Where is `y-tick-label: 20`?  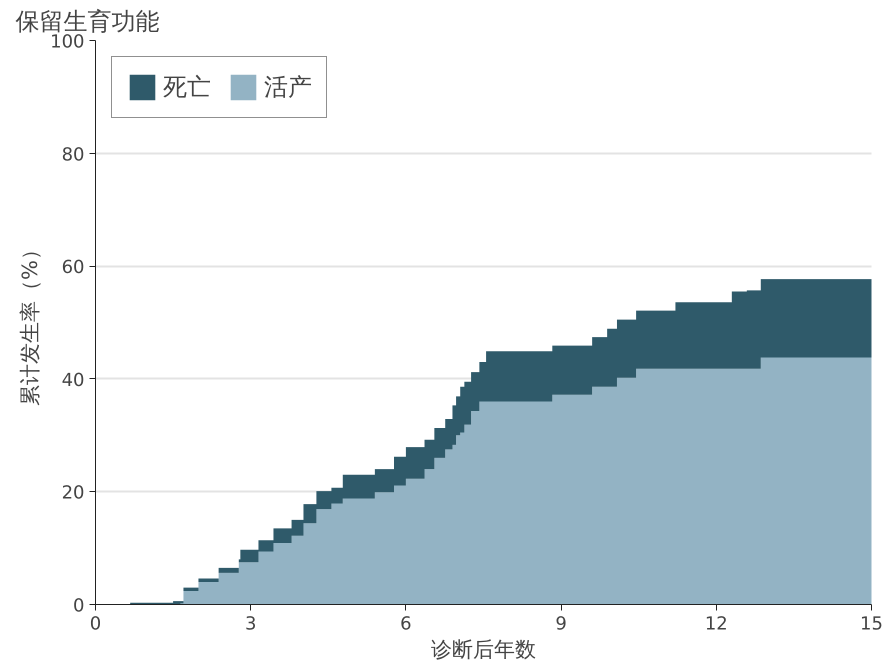
y-tick-label: 20 is located at coordinates (73, 493).